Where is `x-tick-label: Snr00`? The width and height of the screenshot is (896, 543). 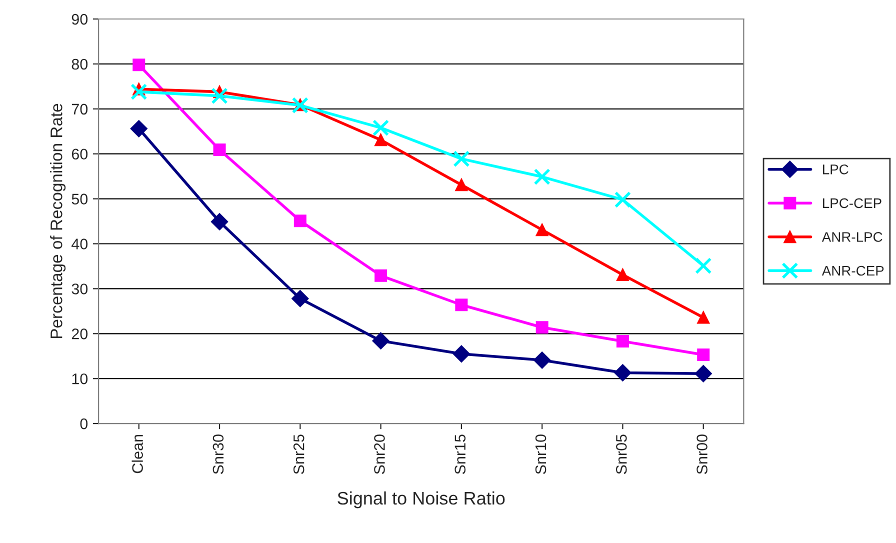 x-tick-label: Snr00 is located at coordinates (702, 454).